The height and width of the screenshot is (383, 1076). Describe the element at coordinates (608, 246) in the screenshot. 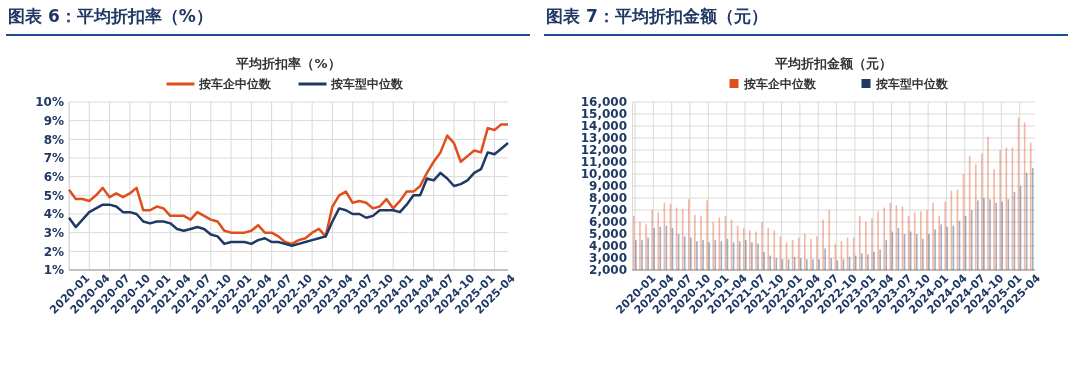

I see `y-tick-label: 4,000` at that location.